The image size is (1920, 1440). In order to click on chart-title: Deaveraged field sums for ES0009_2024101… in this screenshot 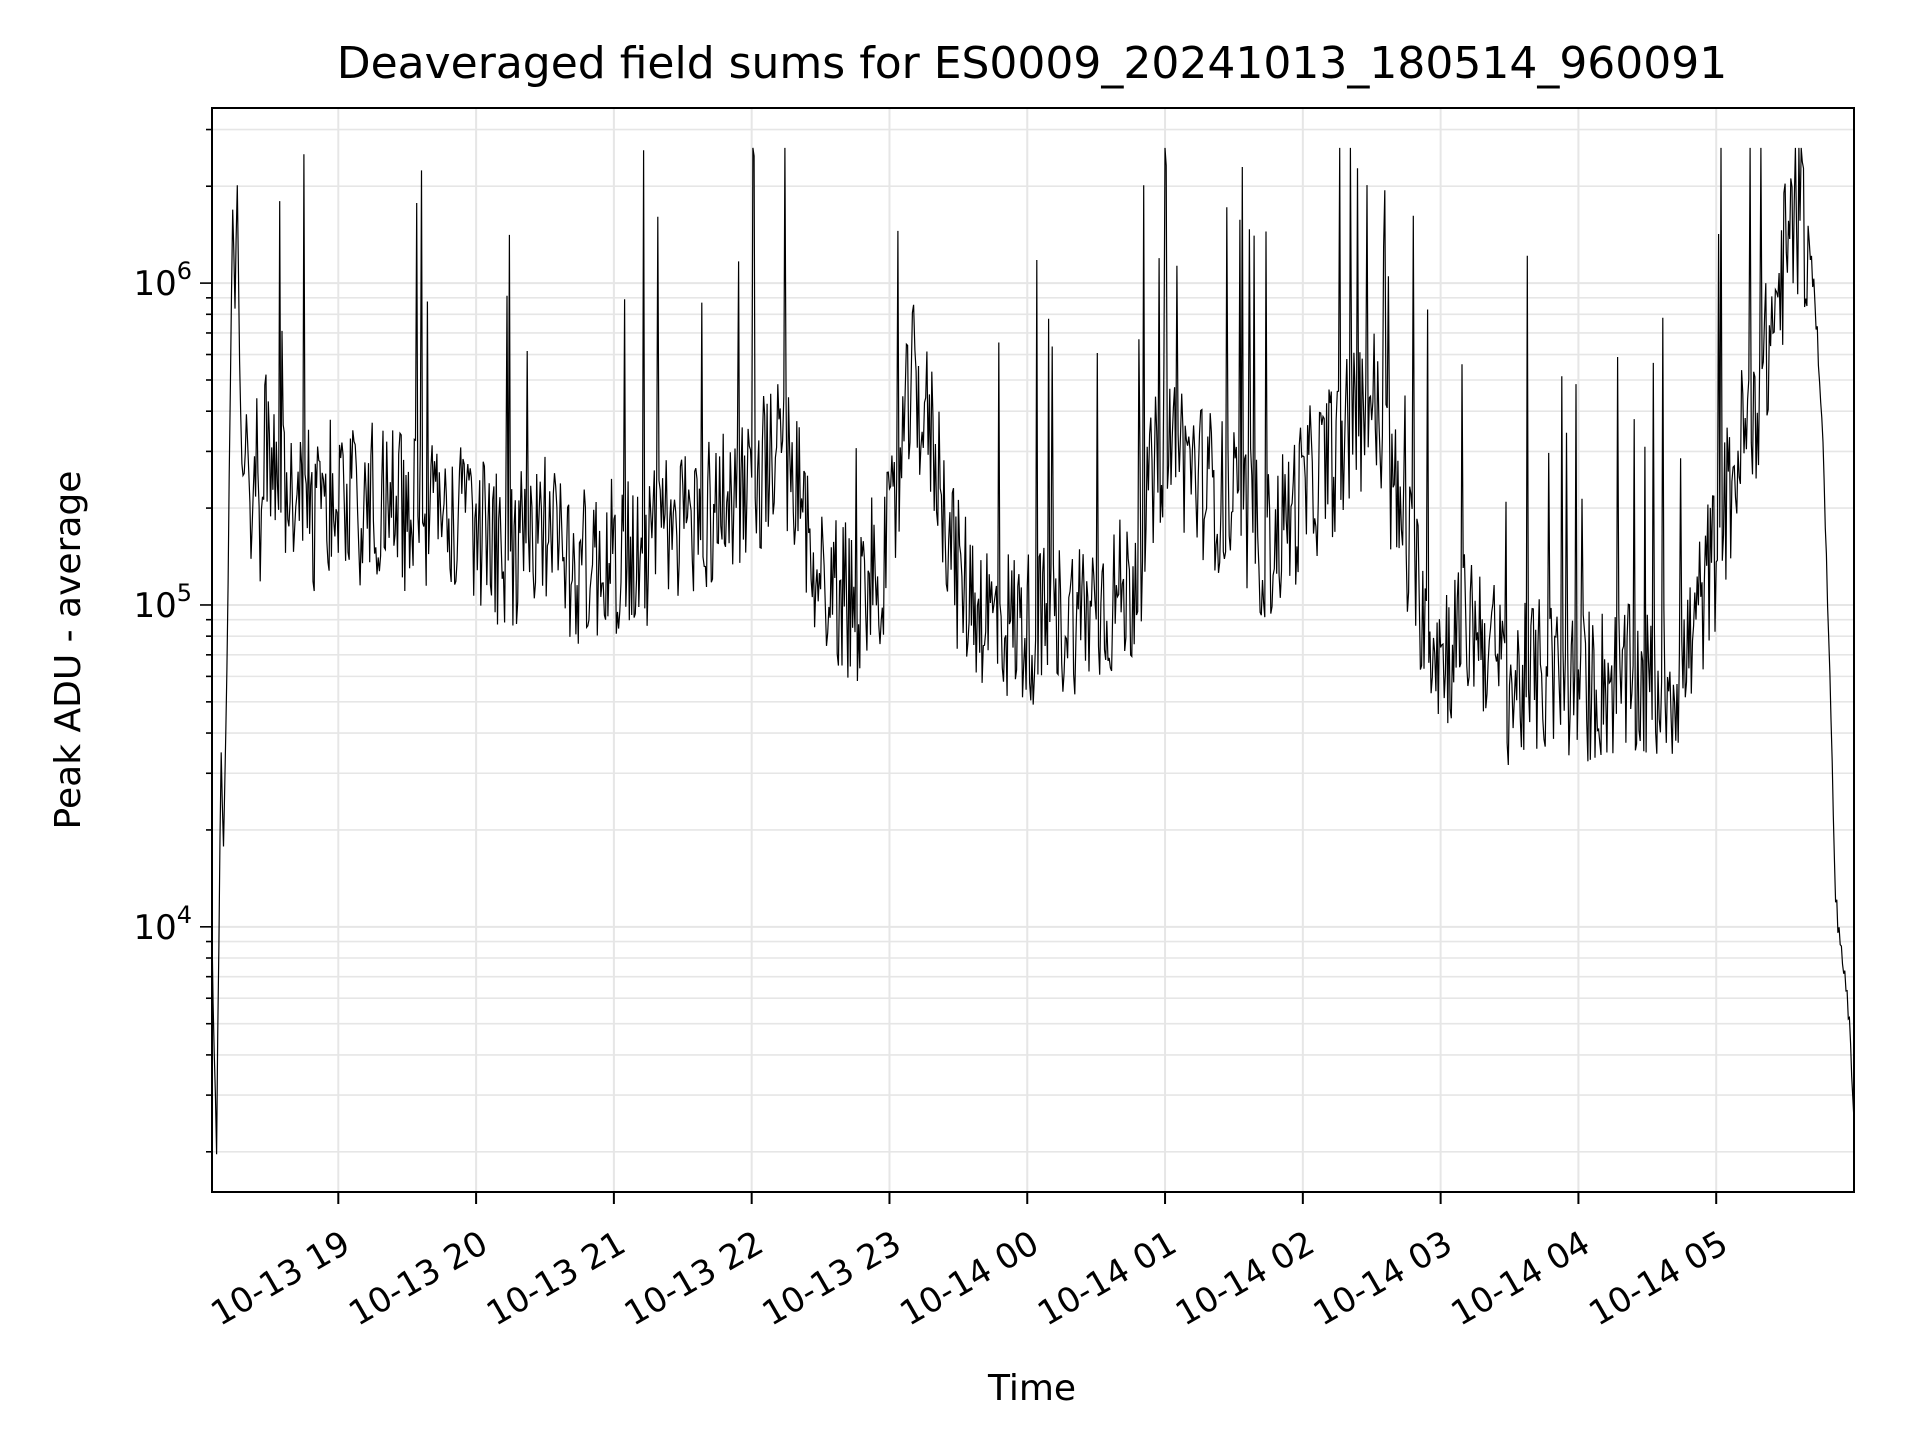, I will do `click(1032, 63)`.